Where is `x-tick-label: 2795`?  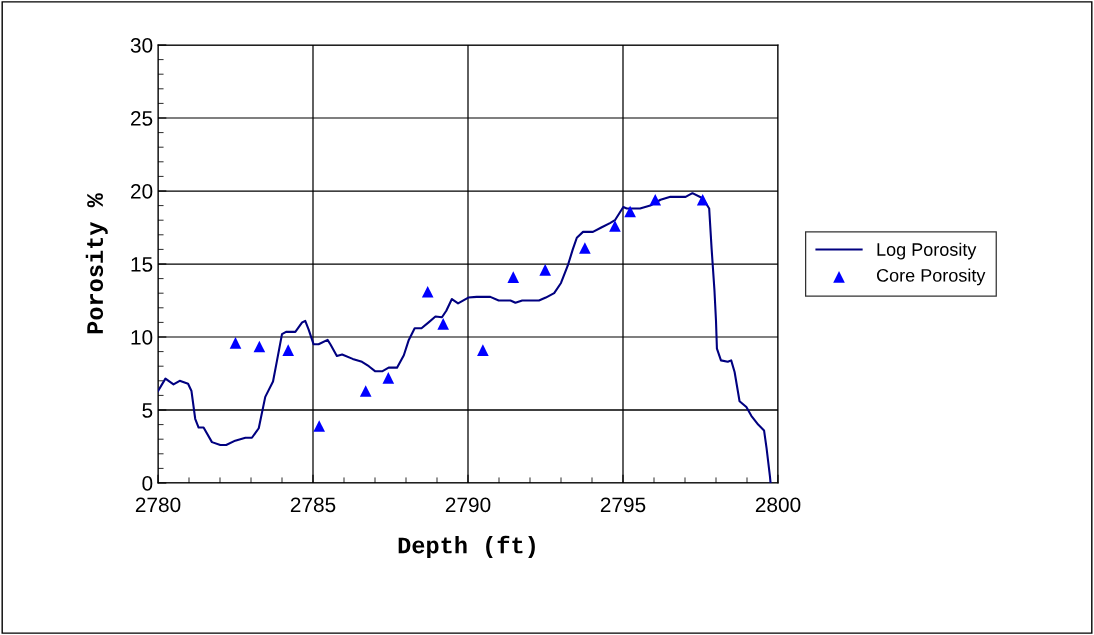
x-tick-label: 2795 is located at coordinates (623, 505).